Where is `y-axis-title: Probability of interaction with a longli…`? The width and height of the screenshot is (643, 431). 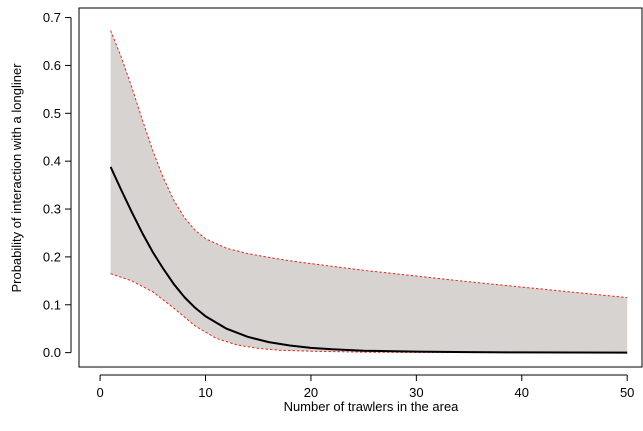
y-axis-title: Probability of interaction with a longli… is located at coordinates (16, 178).